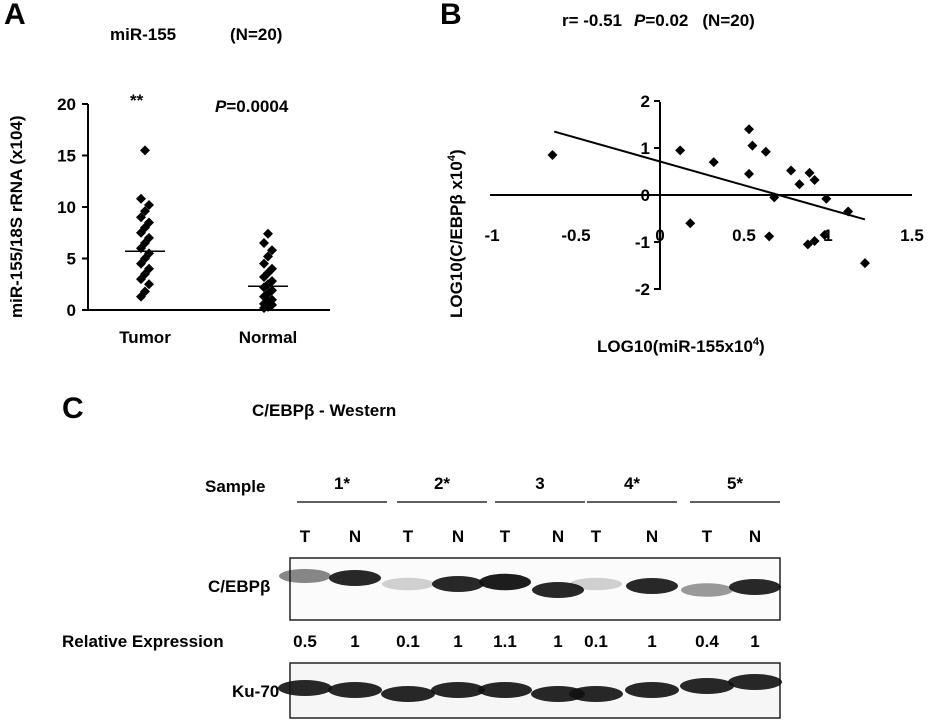 This screenshot has width=933, height=721. What do you see at coordinates (451, 15) in the screenshot?
I see `panel-b-letter: B` at bounding box center [451, 15].